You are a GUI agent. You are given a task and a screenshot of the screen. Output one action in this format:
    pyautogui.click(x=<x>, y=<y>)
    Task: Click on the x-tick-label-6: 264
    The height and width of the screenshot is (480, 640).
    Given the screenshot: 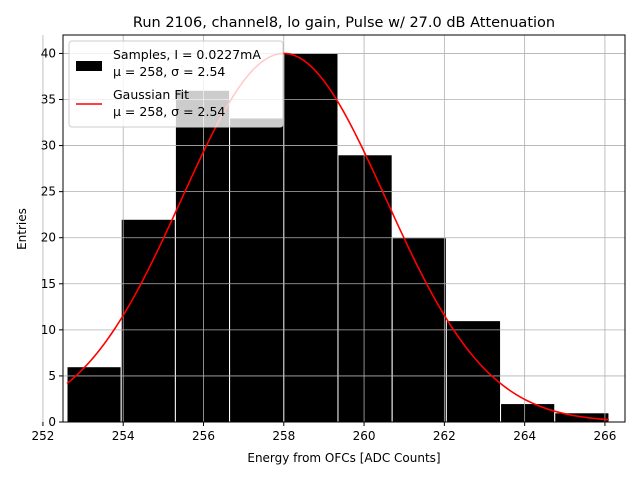 What is the action you would take?
    pyautogui.click(x=524, y=436)
    